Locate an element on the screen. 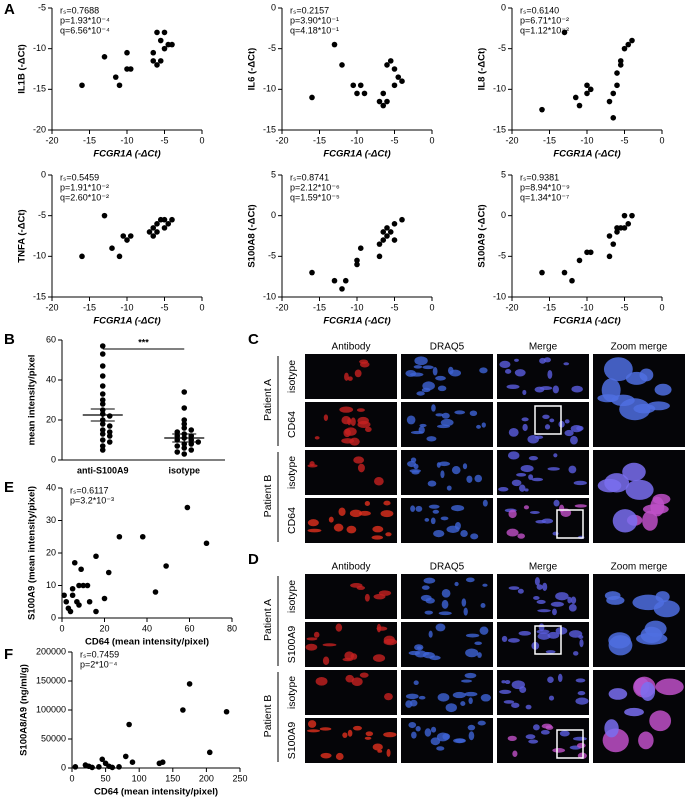 The width and height of the screenshot is (685, 803). column-header: Merge is located at coordinates (543, 567).